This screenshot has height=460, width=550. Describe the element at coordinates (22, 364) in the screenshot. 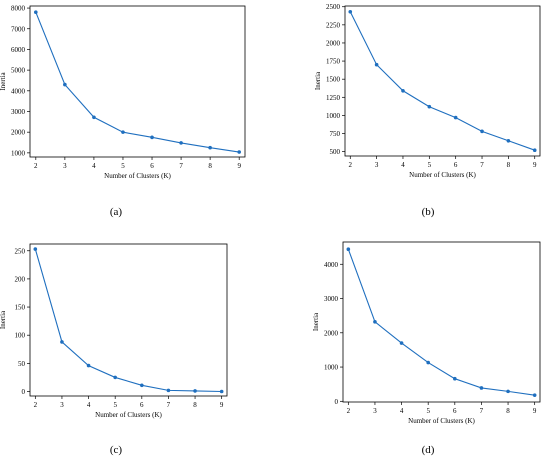

I see `y-tick-label: 50` at that location.